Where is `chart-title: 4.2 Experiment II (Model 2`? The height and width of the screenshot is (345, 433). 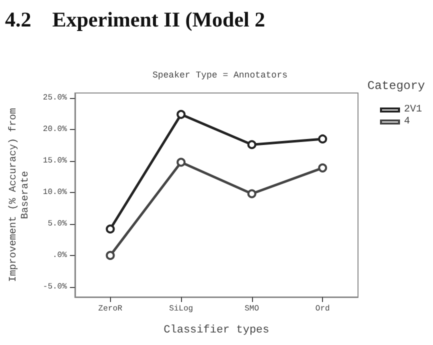
chart-title: 4.2 Experiment II (Model 2 is located at coordinates (135, 20).